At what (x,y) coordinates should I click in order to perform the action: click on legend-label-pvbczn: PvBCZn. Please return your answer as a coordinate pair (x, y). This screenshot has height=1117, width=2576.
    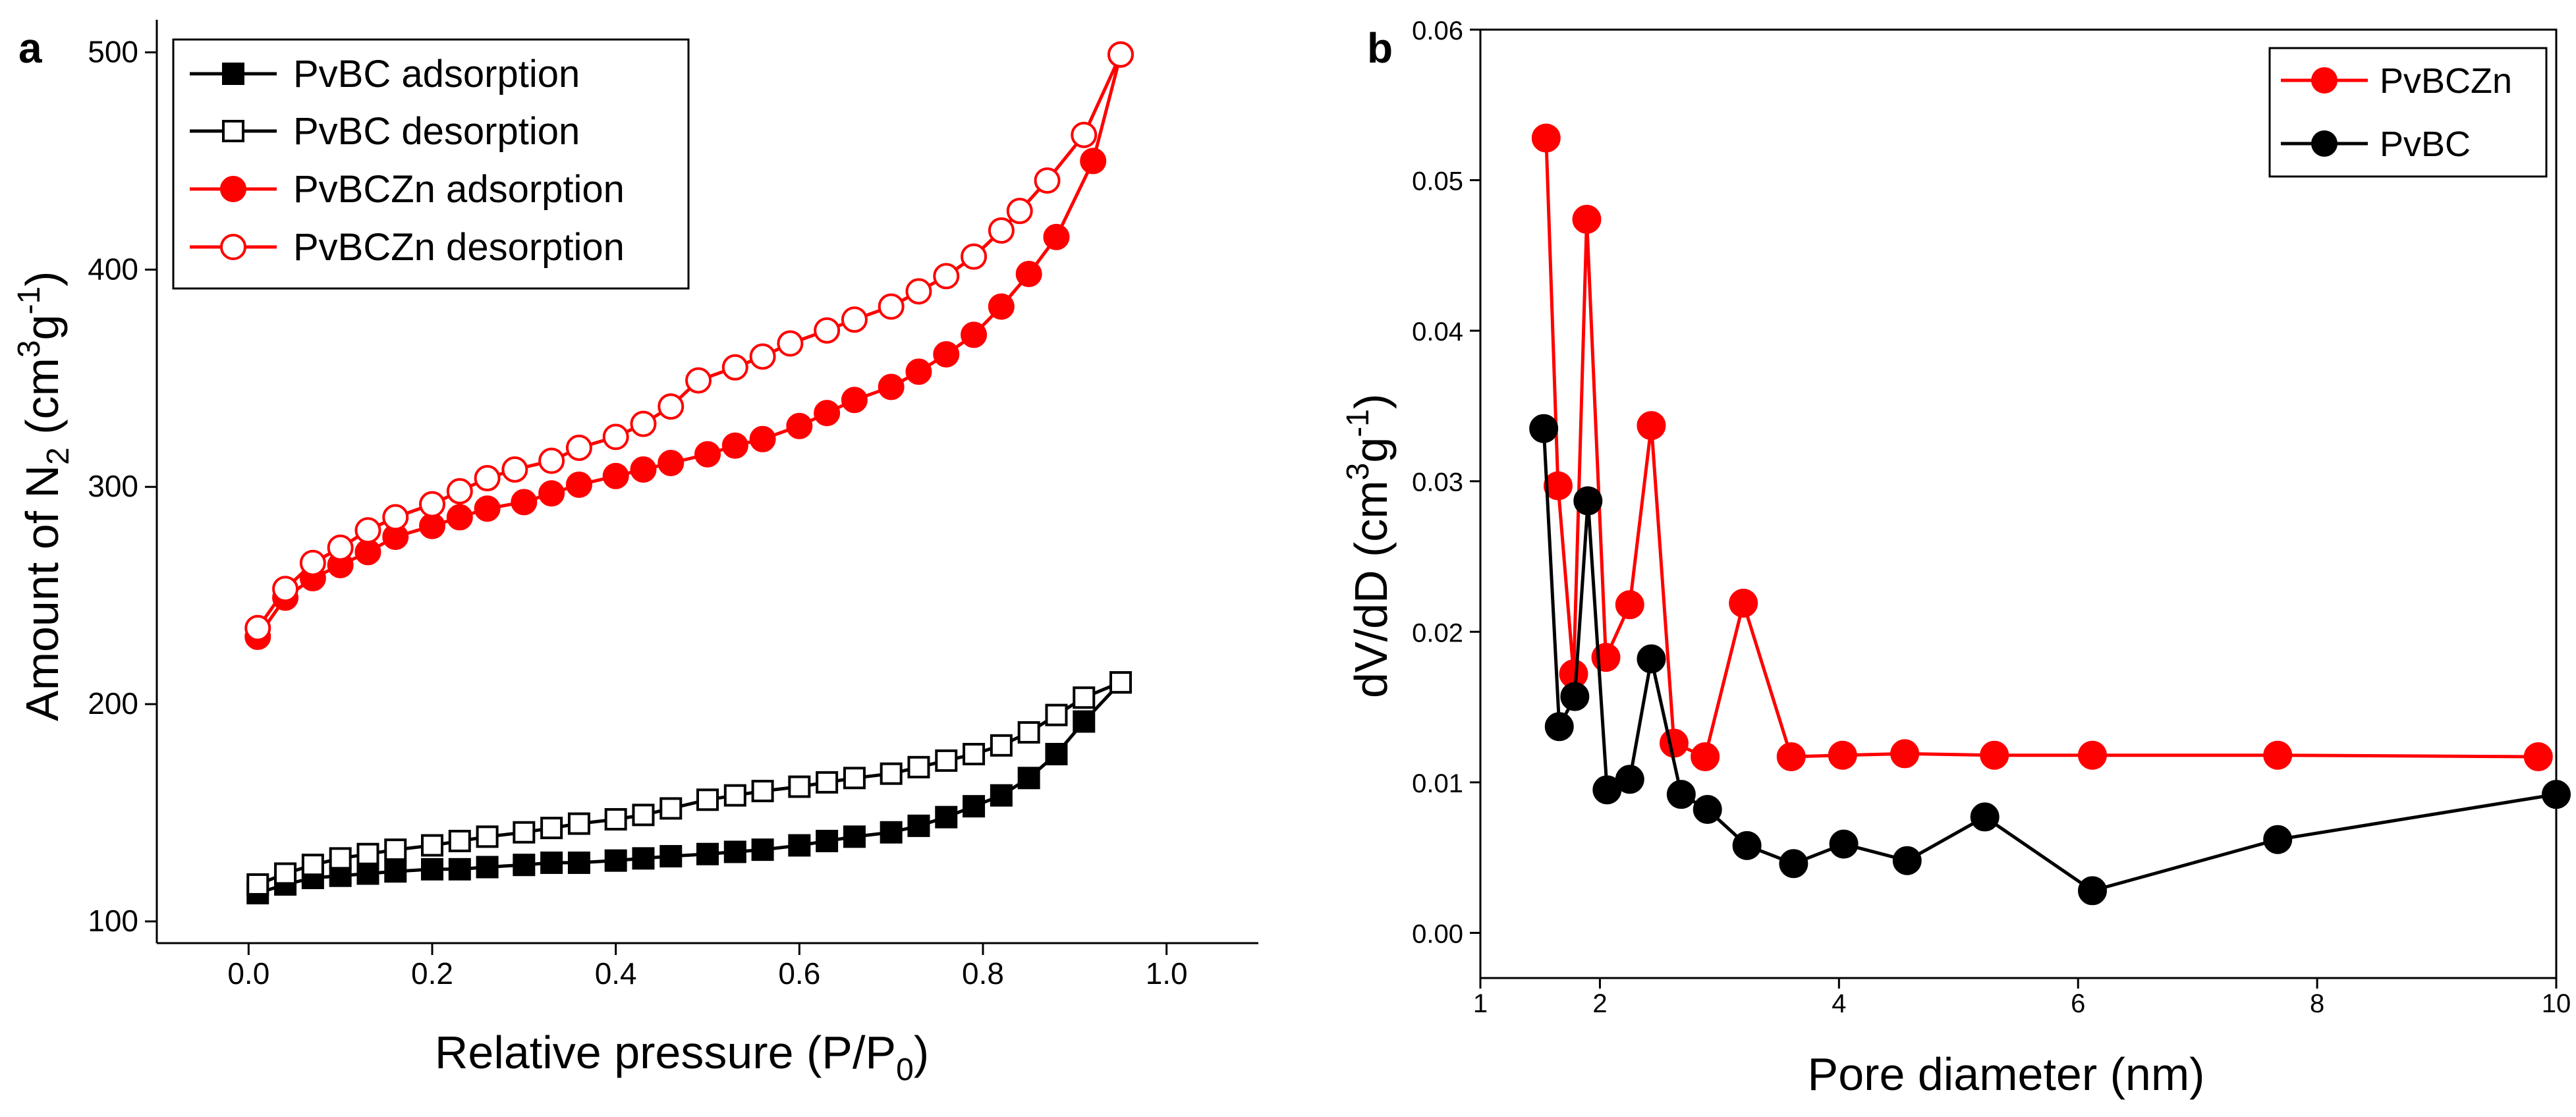
    Looking at the image, I should click on (2446, 81).